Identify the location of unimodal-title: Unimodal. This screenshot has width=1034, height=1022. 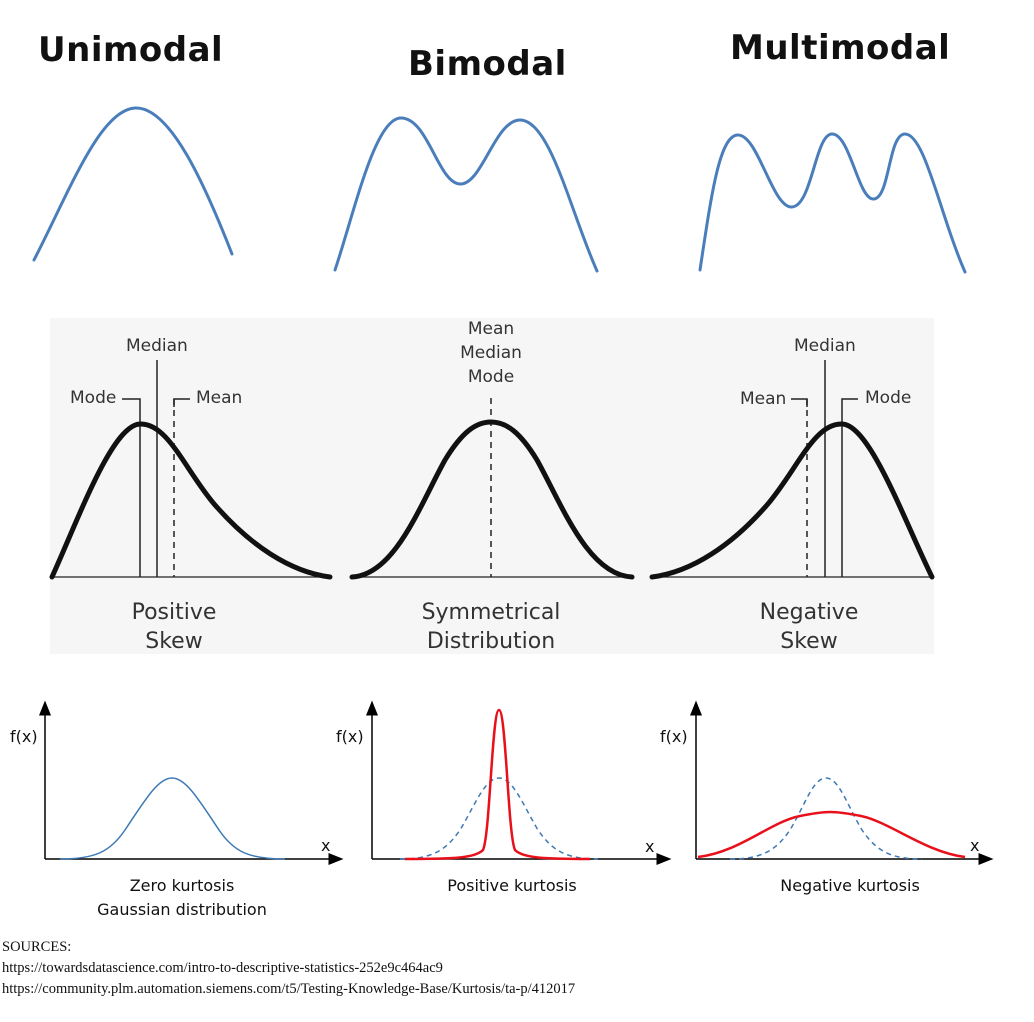
(131, 50).